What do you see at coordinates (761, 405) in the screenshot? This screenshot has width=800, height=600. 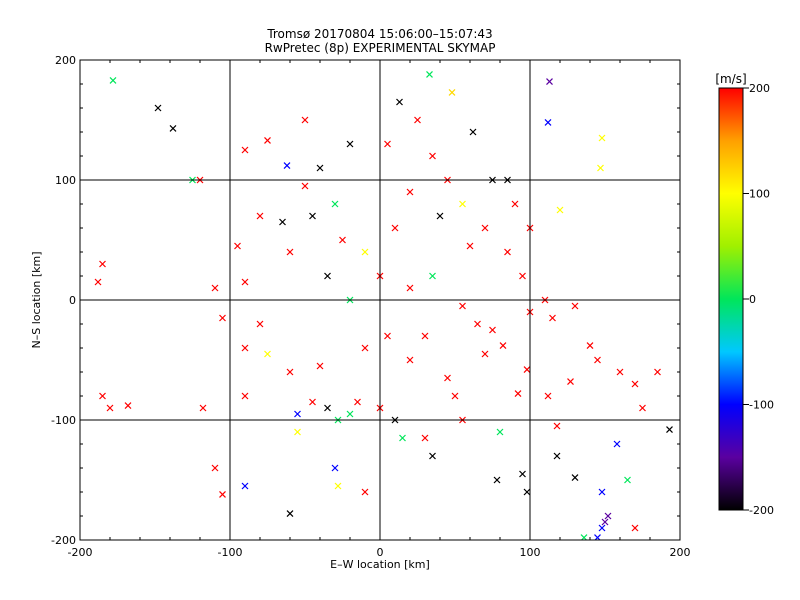 I see `colorbar-tick-label: -100` at bounding box center [761, 405].